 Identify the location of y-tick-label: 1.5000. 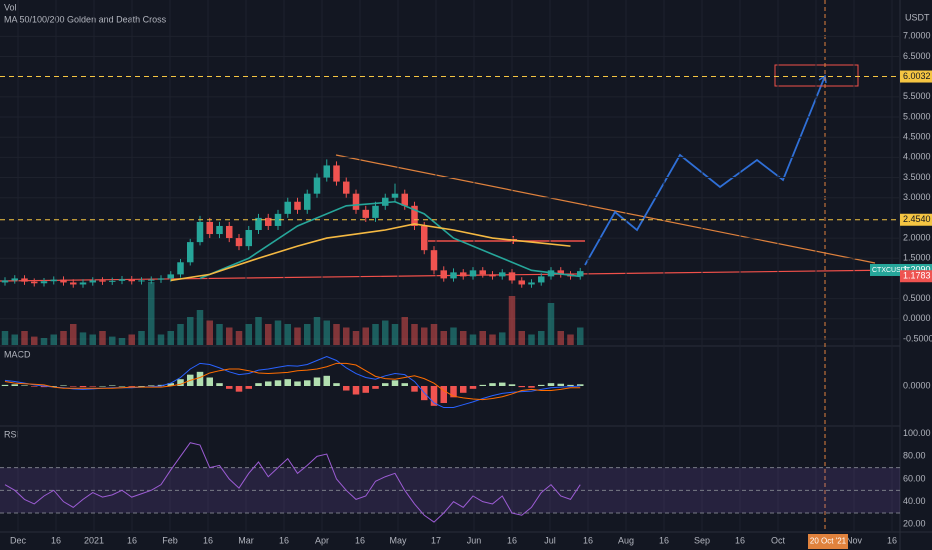
(917, 258).